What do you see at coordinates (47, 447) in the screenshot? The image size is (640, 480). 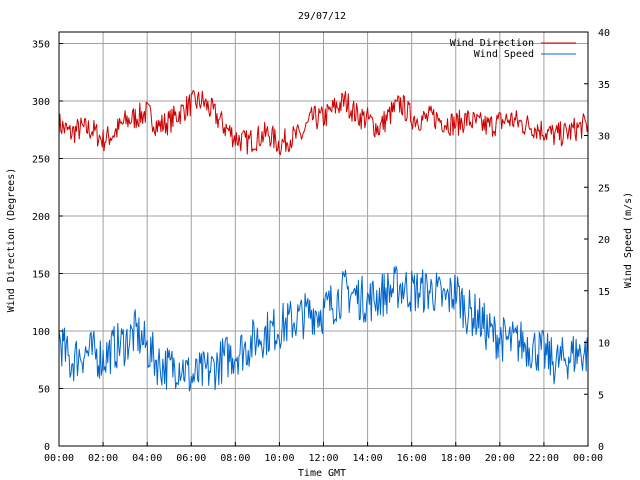 I see `y-tick-label: 0` at bounding box center [47, 447].